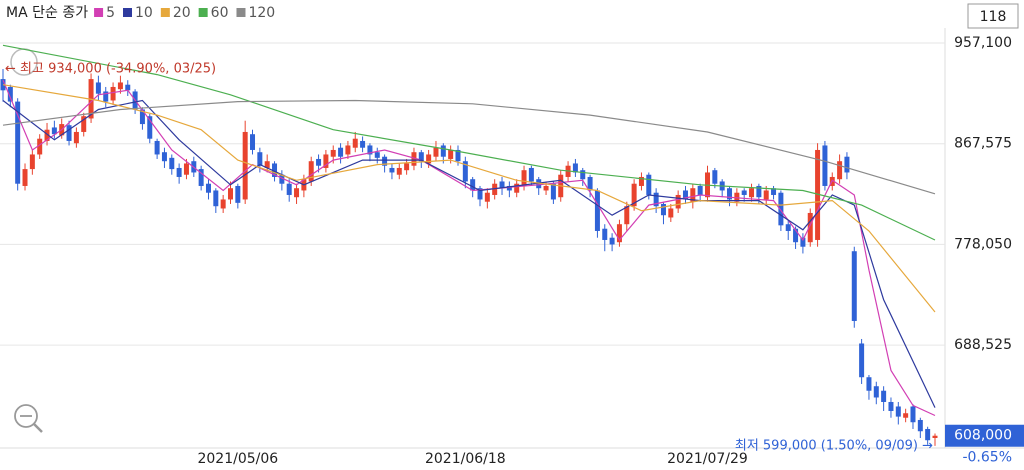 The height and width of the screenshot is (470, 1024). I want to click on zoom-out-icon, so click(28, 418).